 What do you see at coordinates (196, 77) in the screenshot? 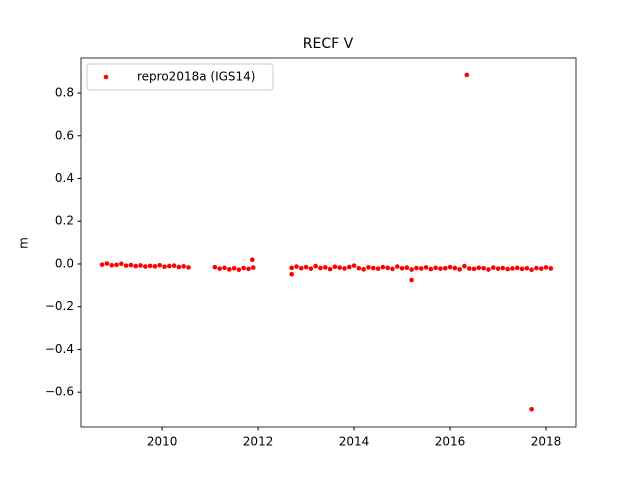
I see `legend-label: repro2018a (IGS14)` at bounding box center [196, 77].